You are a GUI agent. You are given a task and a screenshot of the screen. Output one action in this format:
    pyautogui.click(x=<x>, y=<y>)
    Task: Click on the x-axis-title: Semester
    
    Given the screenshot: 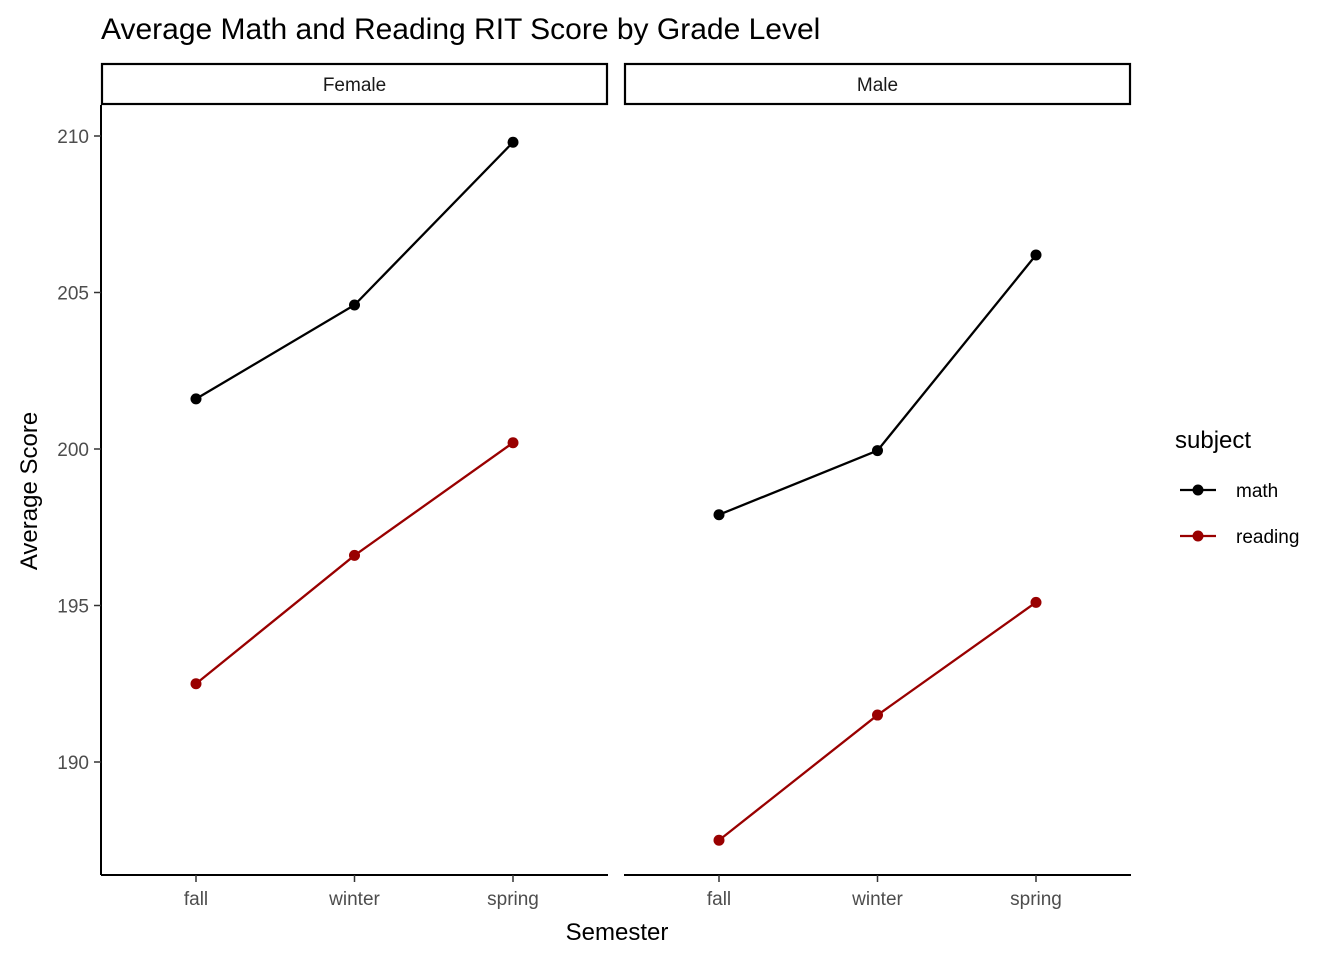 What is the action you would take?
    pyautogui.click(x=617, y=932)
    